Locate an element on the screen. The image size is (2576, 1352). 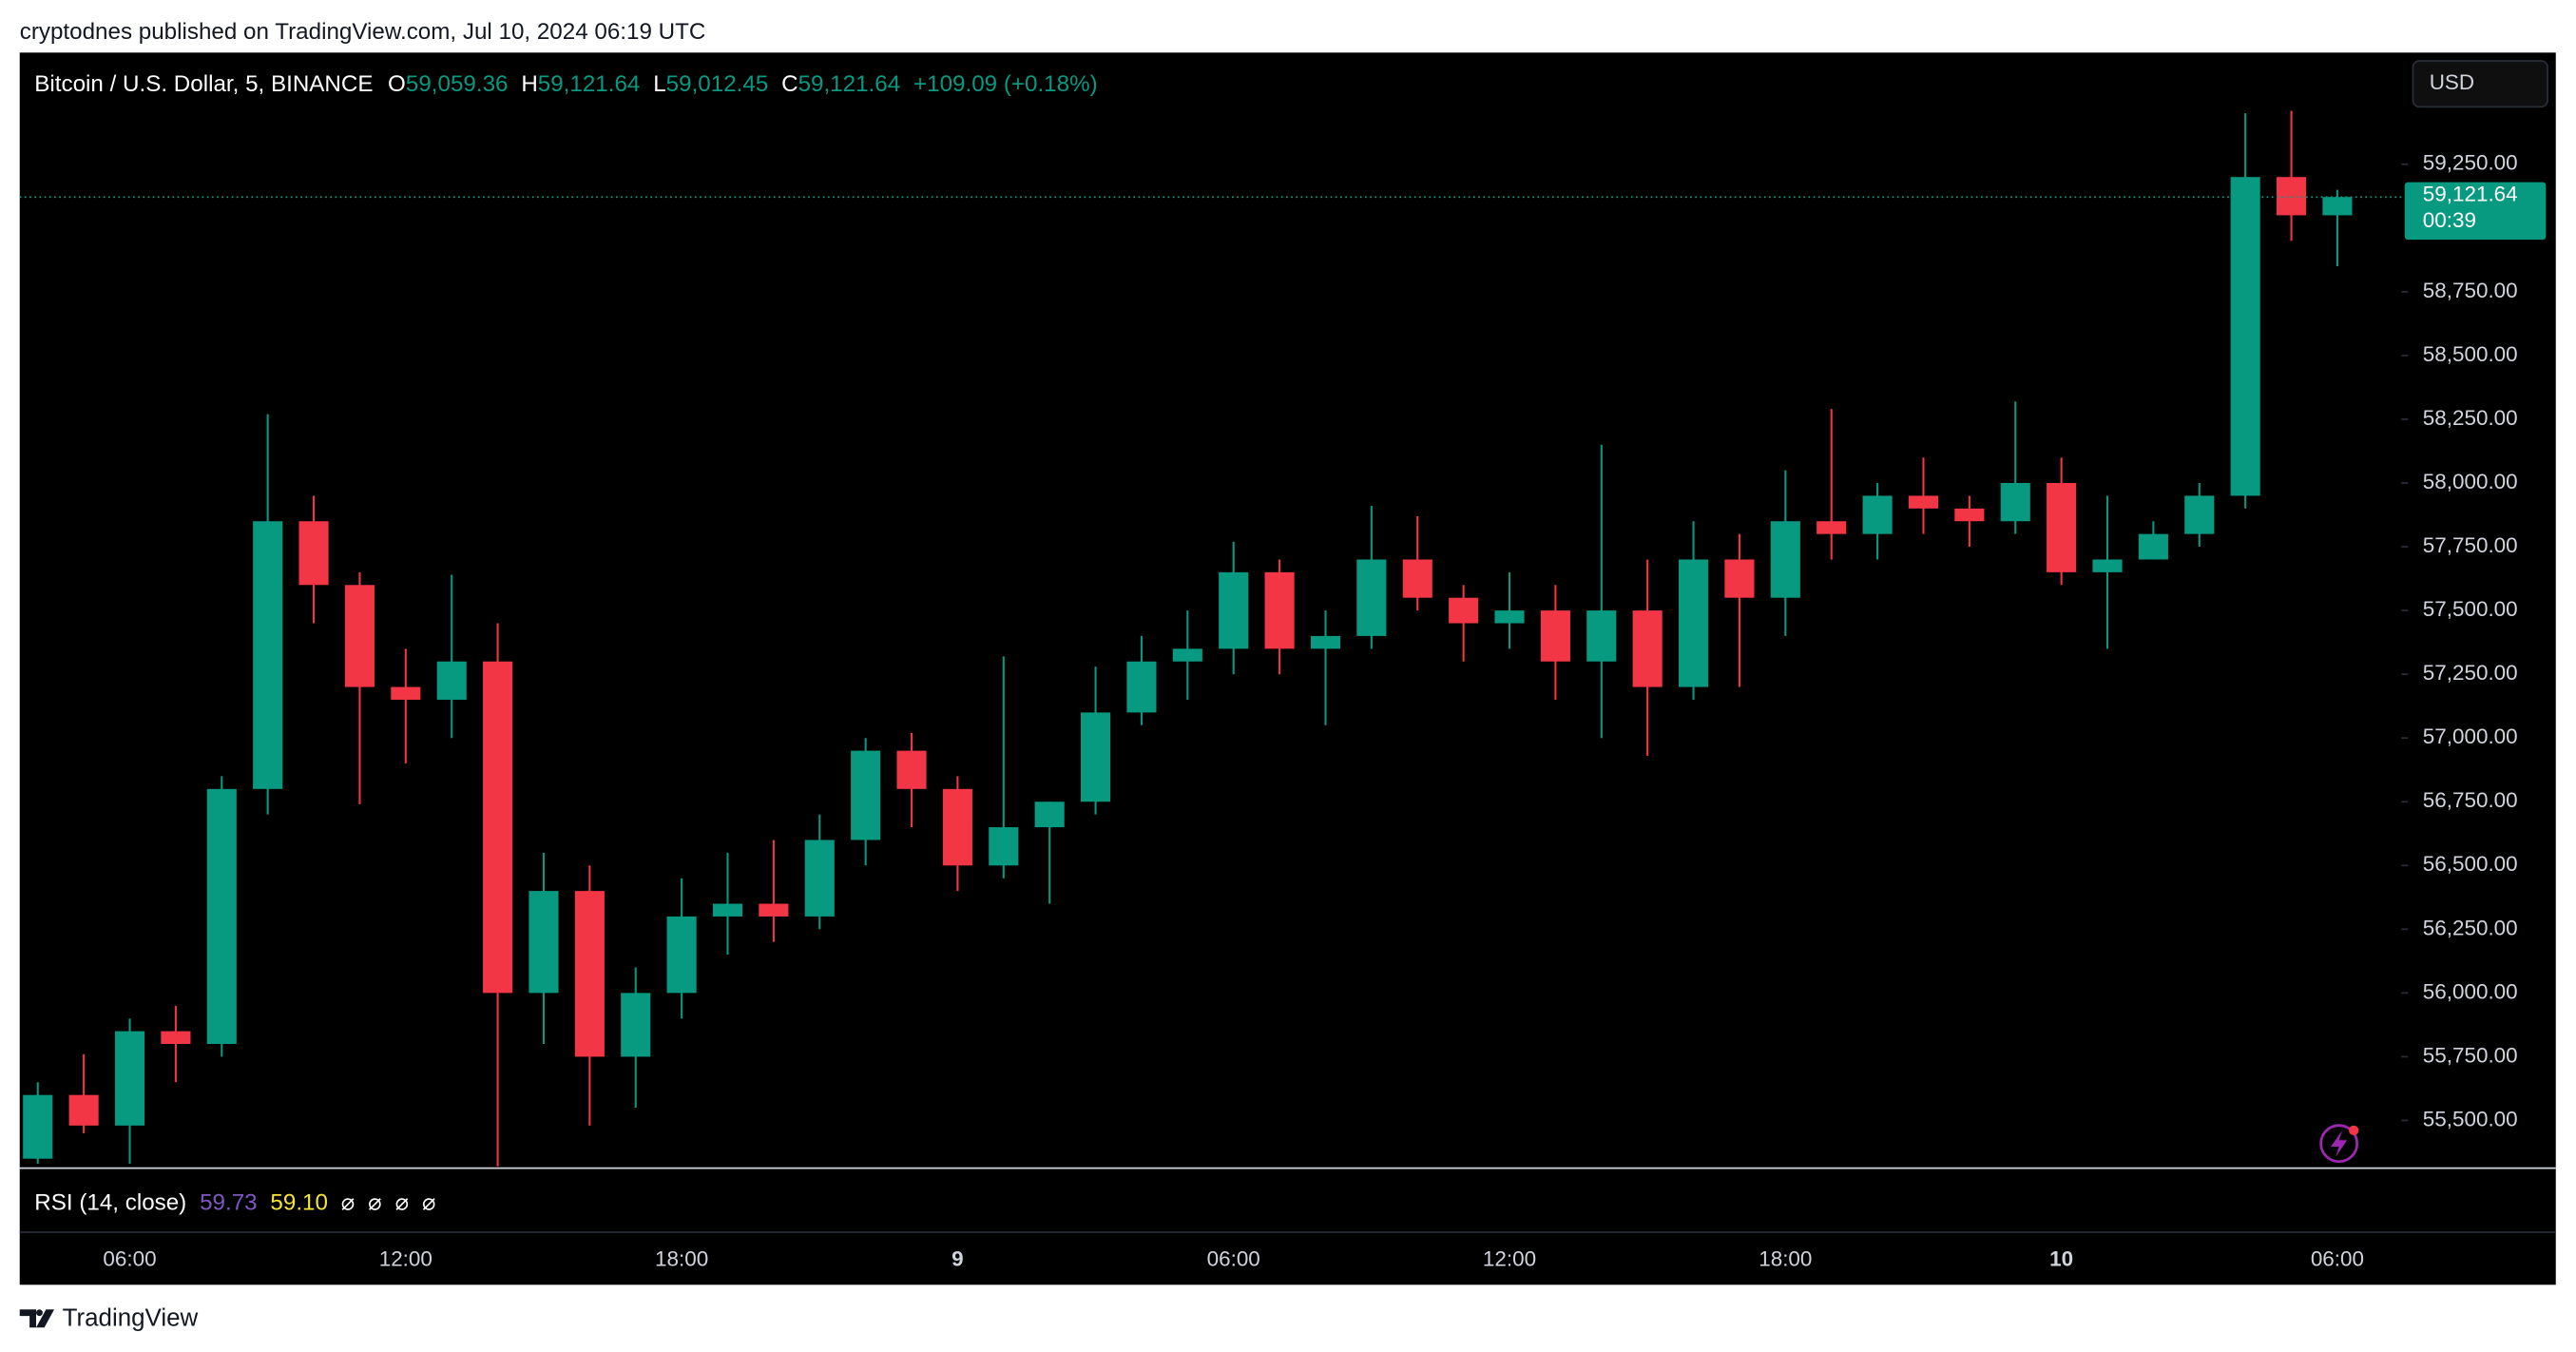
y-tick-label: 58,500.00 is located at coordinates (2470, 354).